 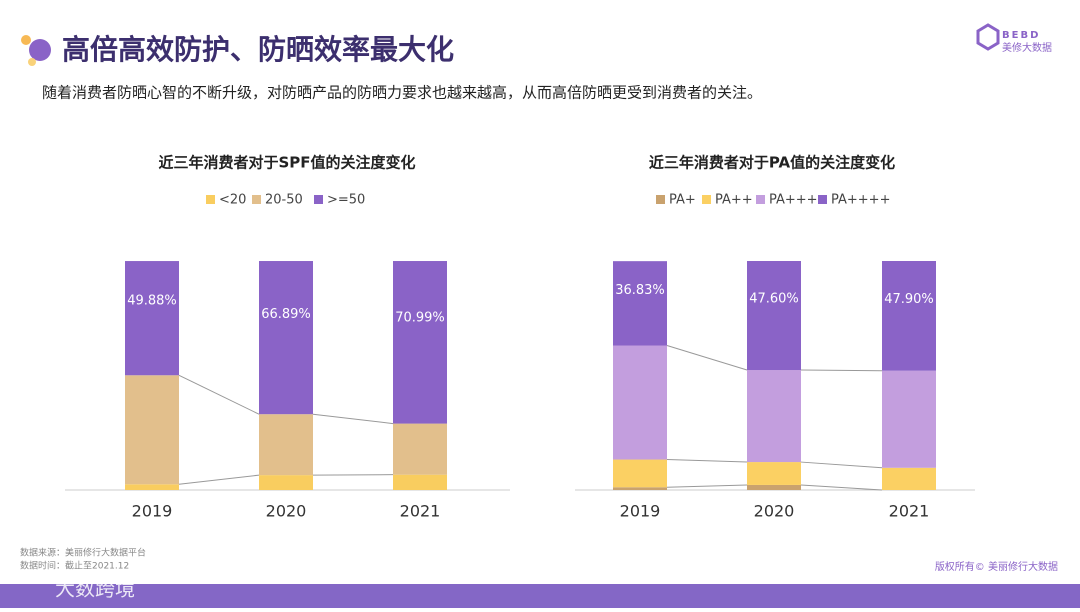 What do you see at coordinates (95, 589) in the screenshot?
I see `watermark: 大数跨境` at bounding box center [95, 589].